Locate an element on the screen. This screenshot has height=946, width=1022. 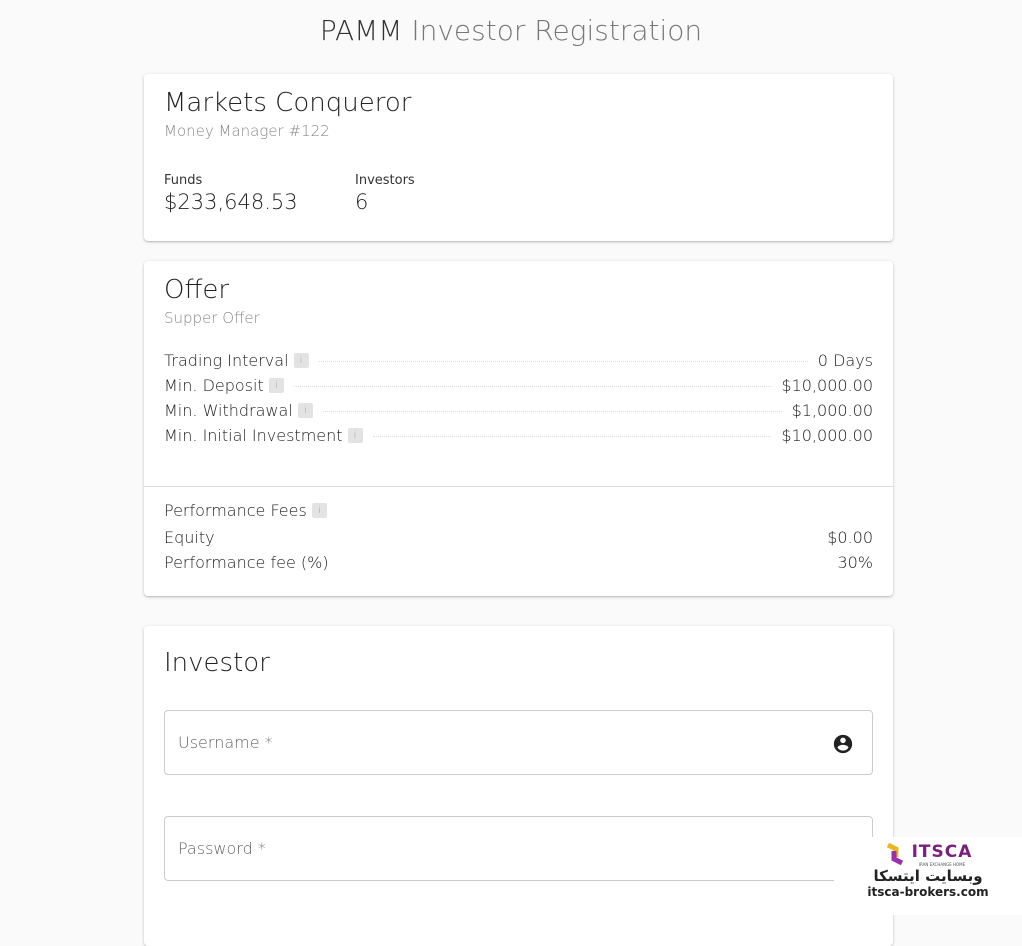
fees-heading: Performance Fees i is located at coordinates (518, 510).